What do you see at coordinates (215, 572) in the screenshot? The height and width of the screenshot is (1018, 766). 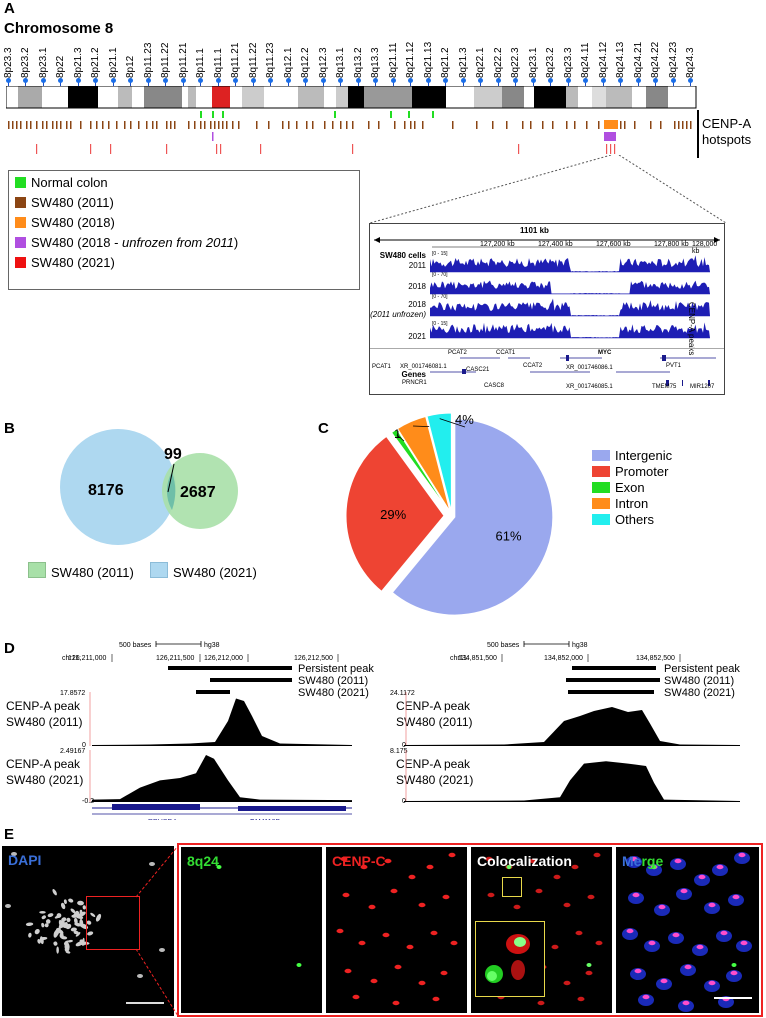 I see `legend-label: SW480 (2021)` at bounding box center [215, 572].